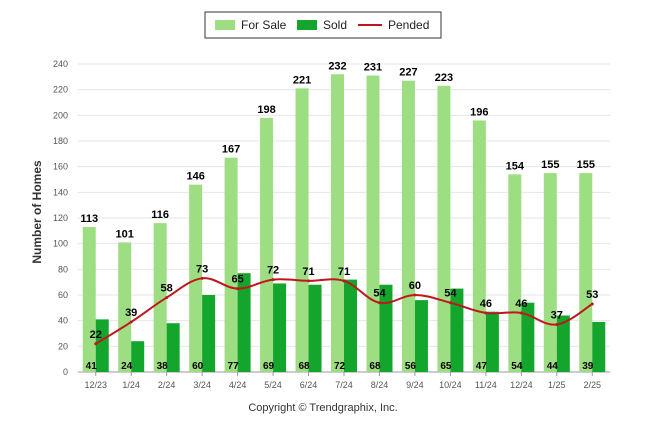  I want to click on label-sold: 38, so click(163, 366).